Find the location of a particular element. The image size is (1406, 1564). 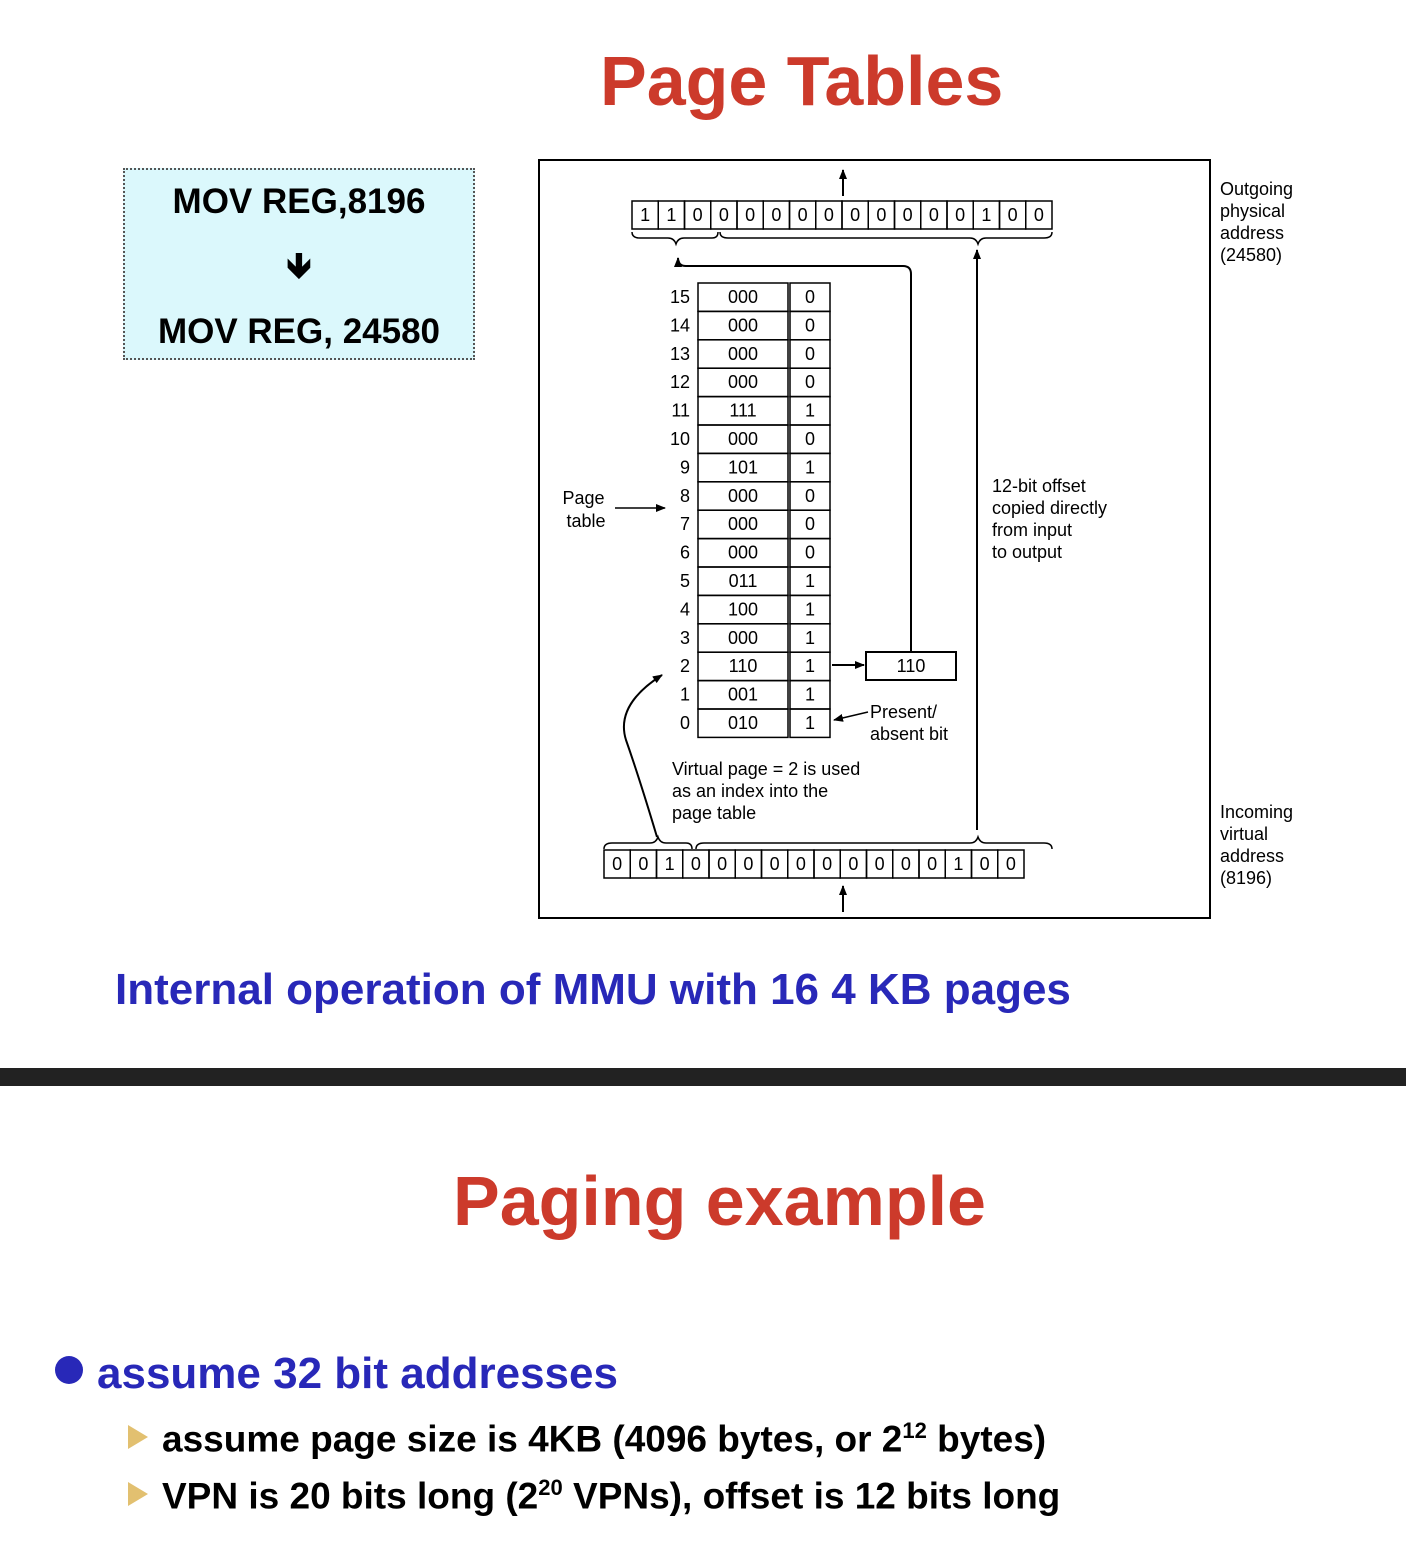

down-arrow-icon: 🡻 is located at coordinates (299, 265).